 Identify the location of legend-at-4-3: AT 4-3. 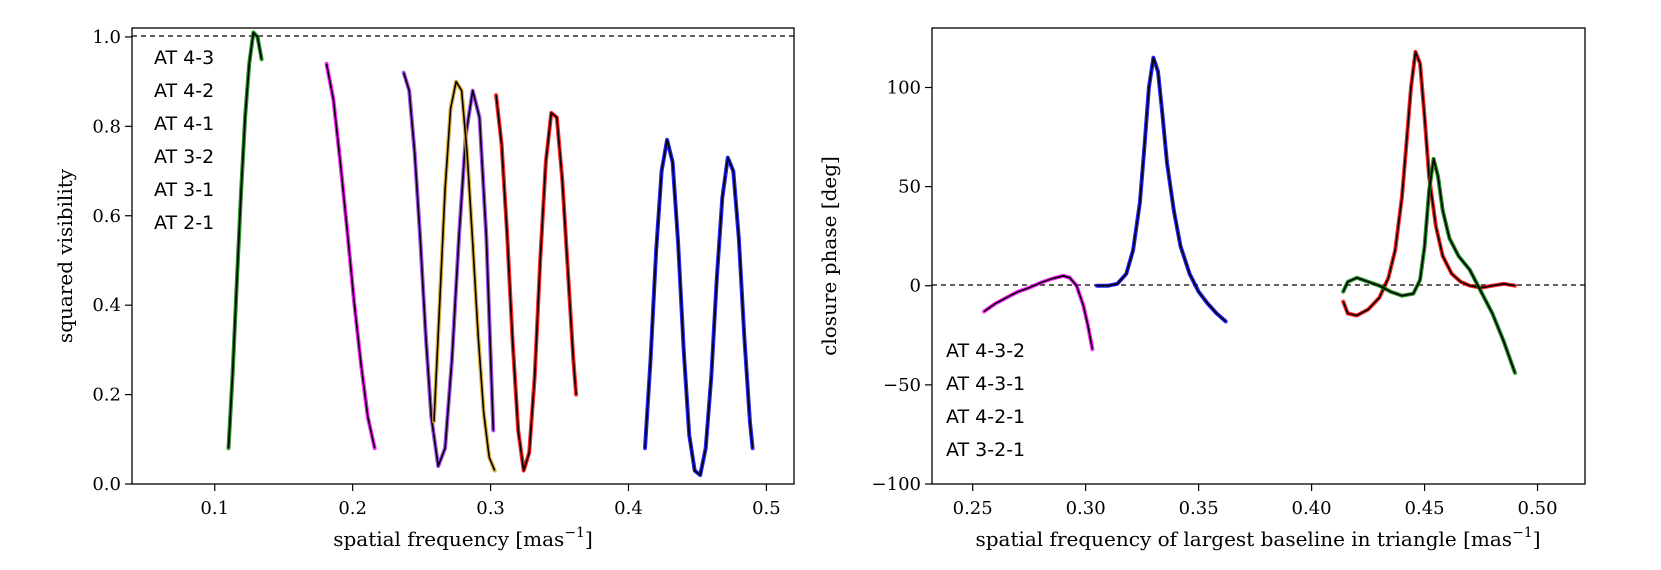
(184, 58).